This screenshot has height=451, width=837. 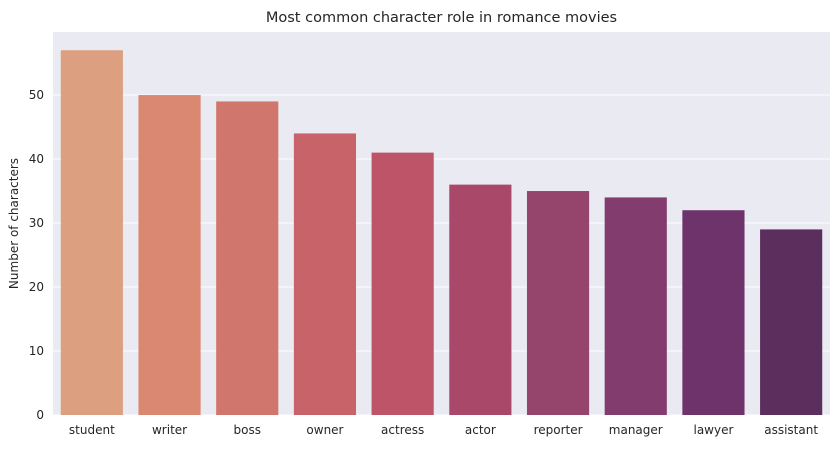 I want to click on bar-boss, so click(x=247, y=258).